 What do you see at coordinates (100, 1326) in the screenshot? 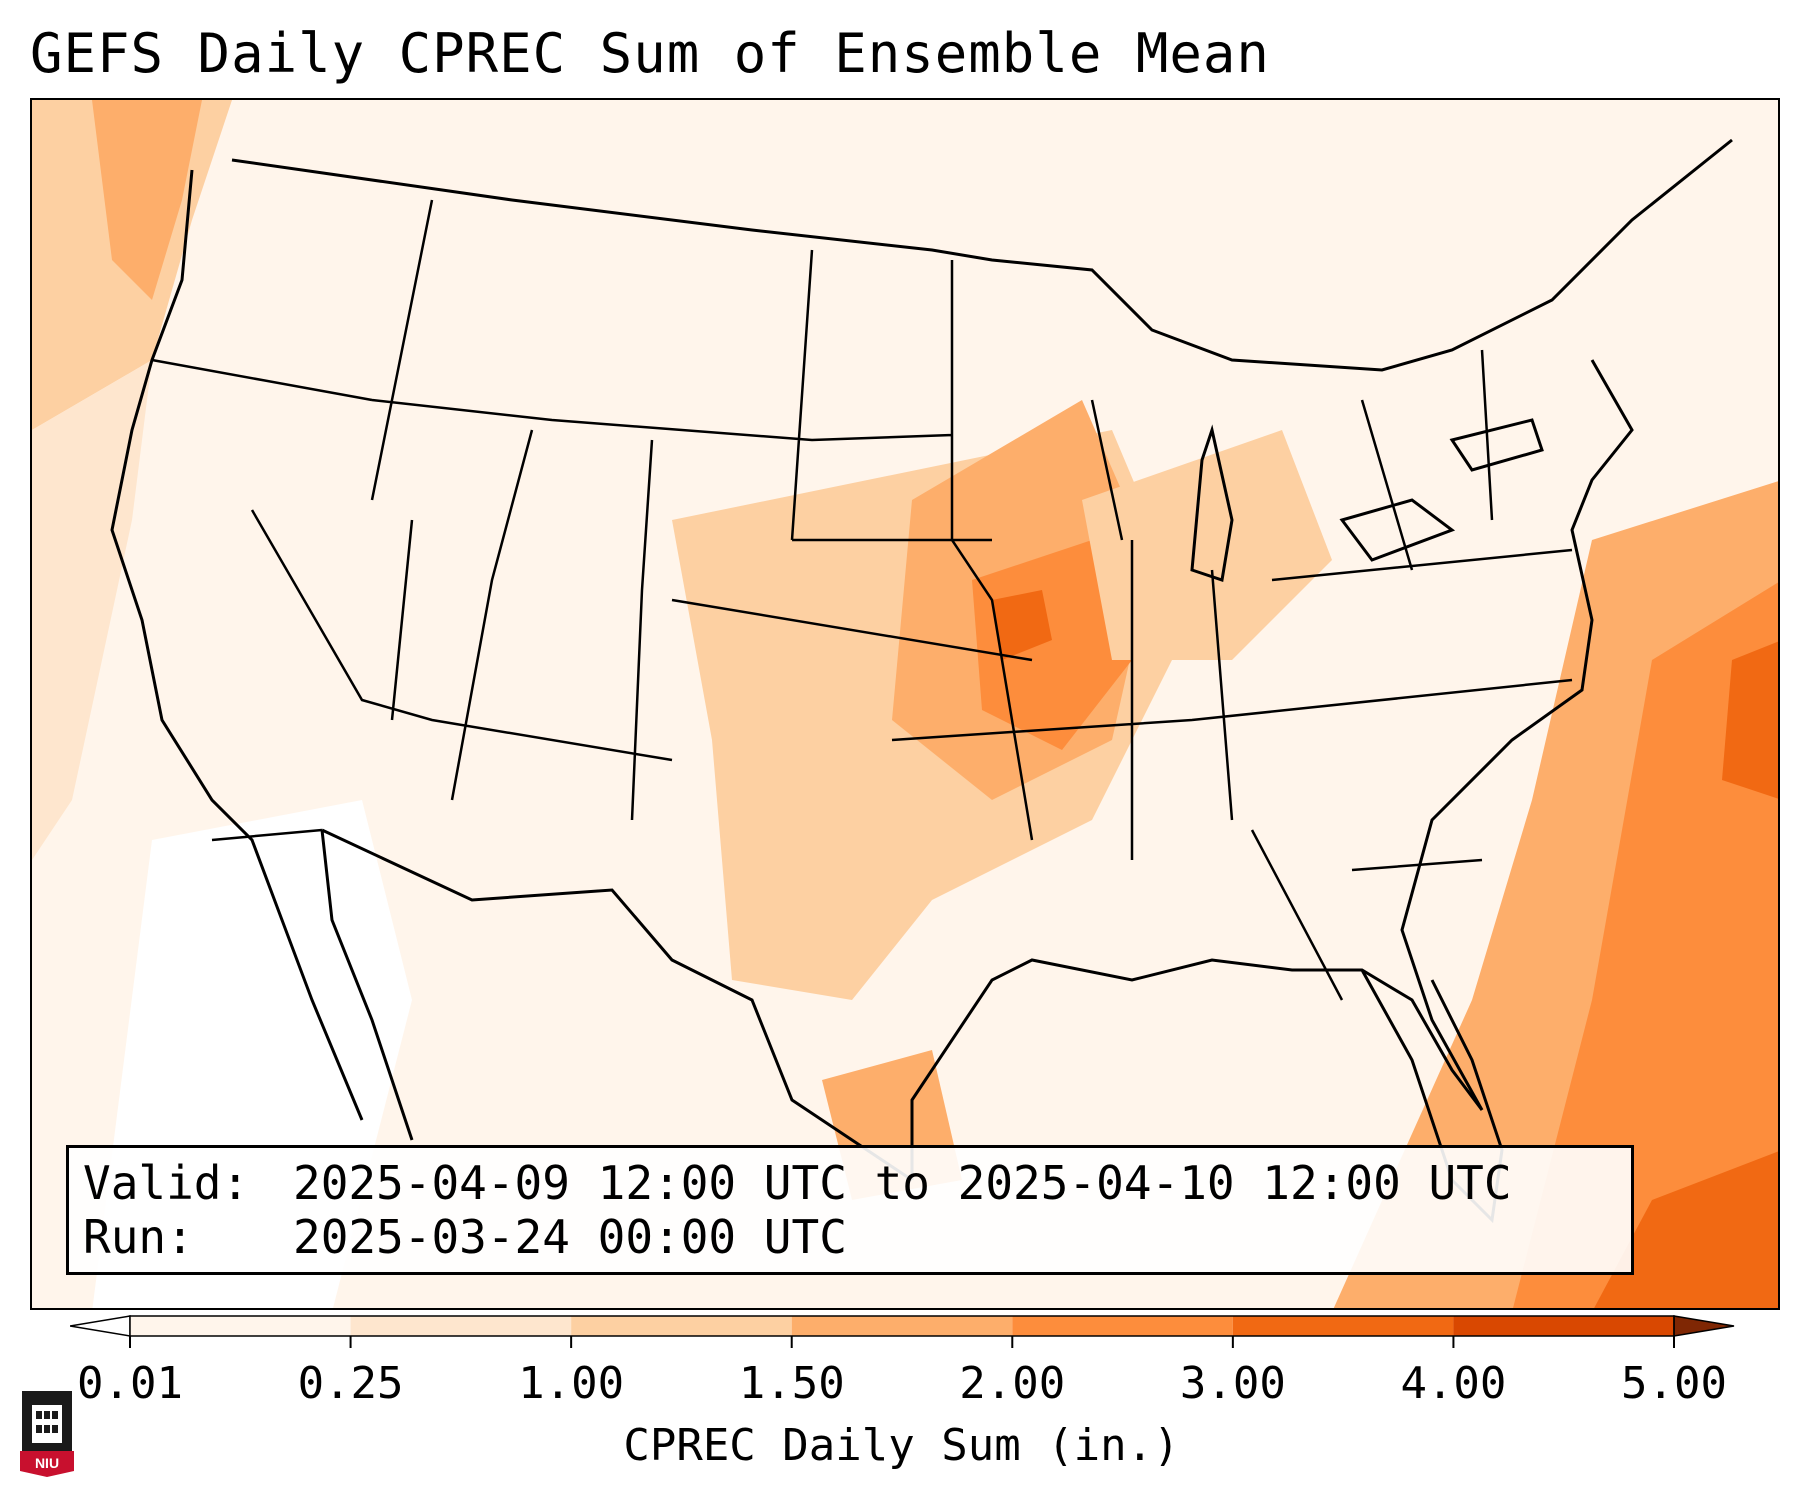
I see `colorbar-extend-under` at bounding box center [100, 1326].